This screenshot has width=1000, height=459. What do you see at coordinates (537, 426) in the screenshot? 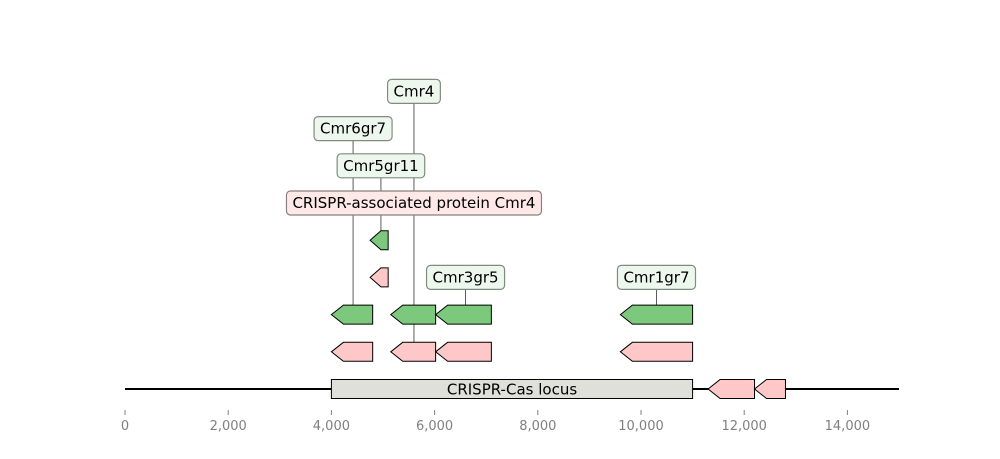
I see `axis-tick-label: 8,000` at bounding box center [537, 426].